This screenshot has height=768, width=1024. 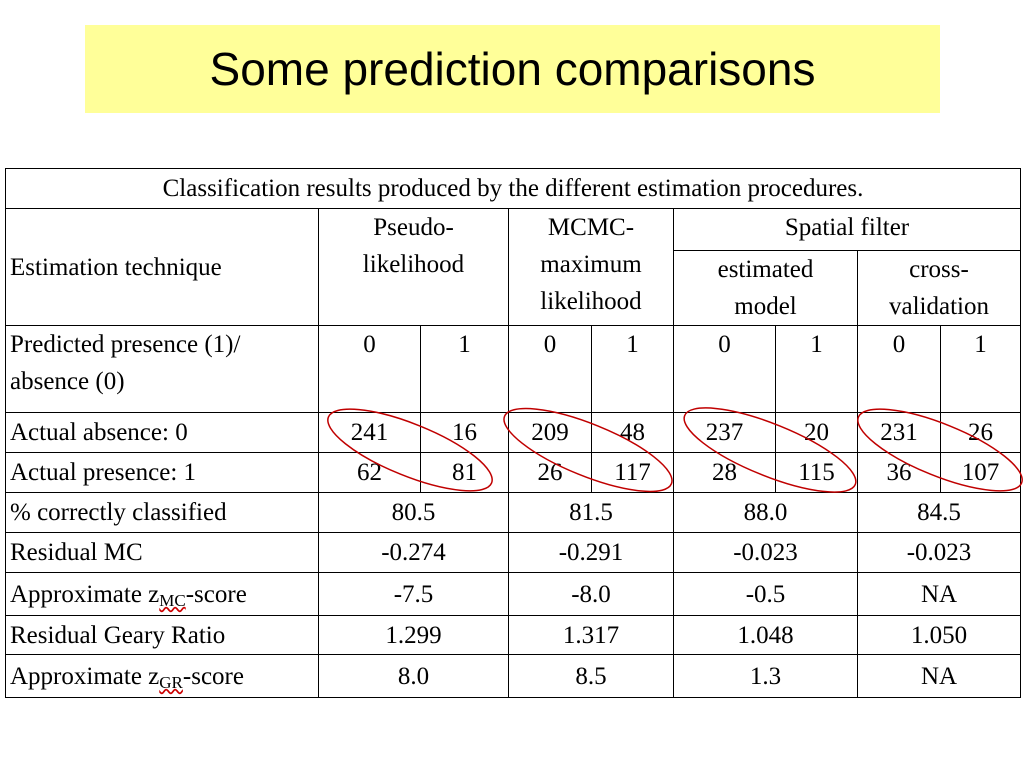 I want to click on cell: 107, so click(x=980, y=472).